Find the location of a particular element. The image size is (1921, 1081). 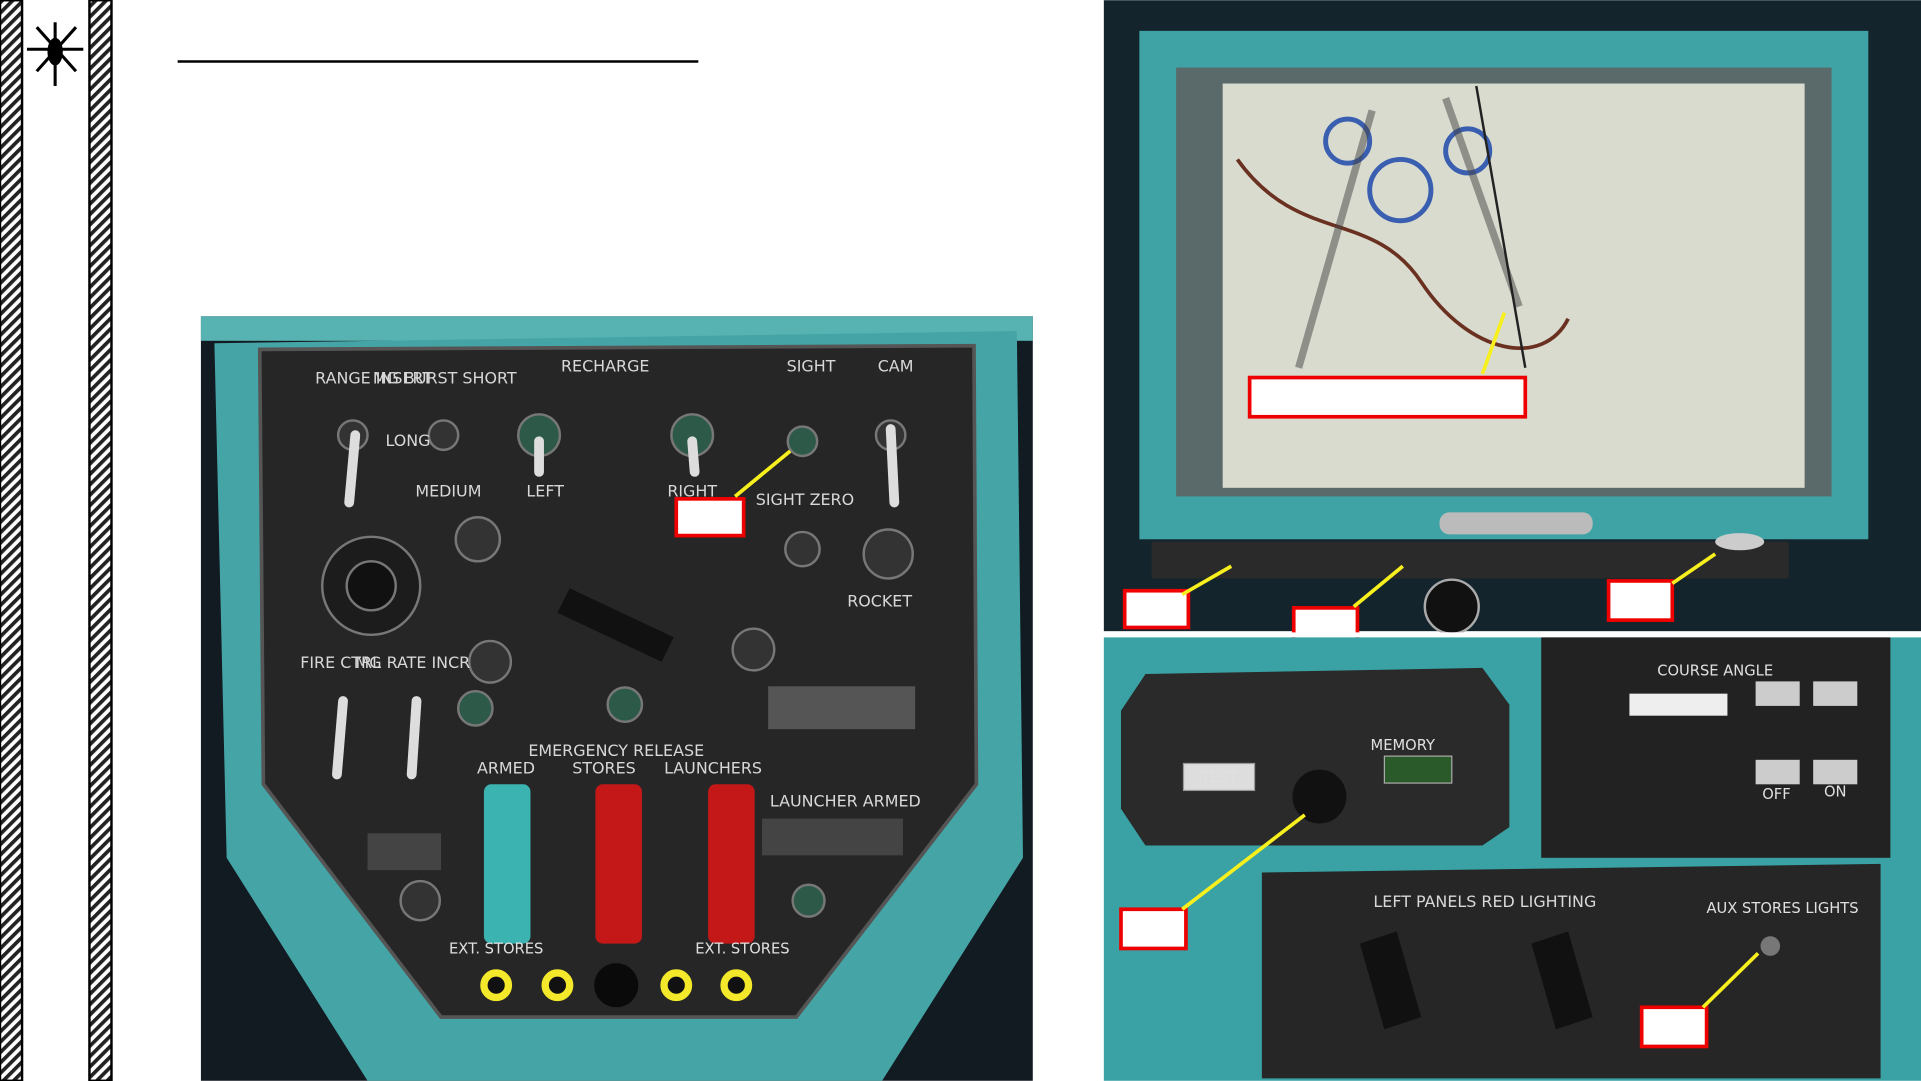

panel-label: SIGHT ZERO is located at coordinates (805, 499).